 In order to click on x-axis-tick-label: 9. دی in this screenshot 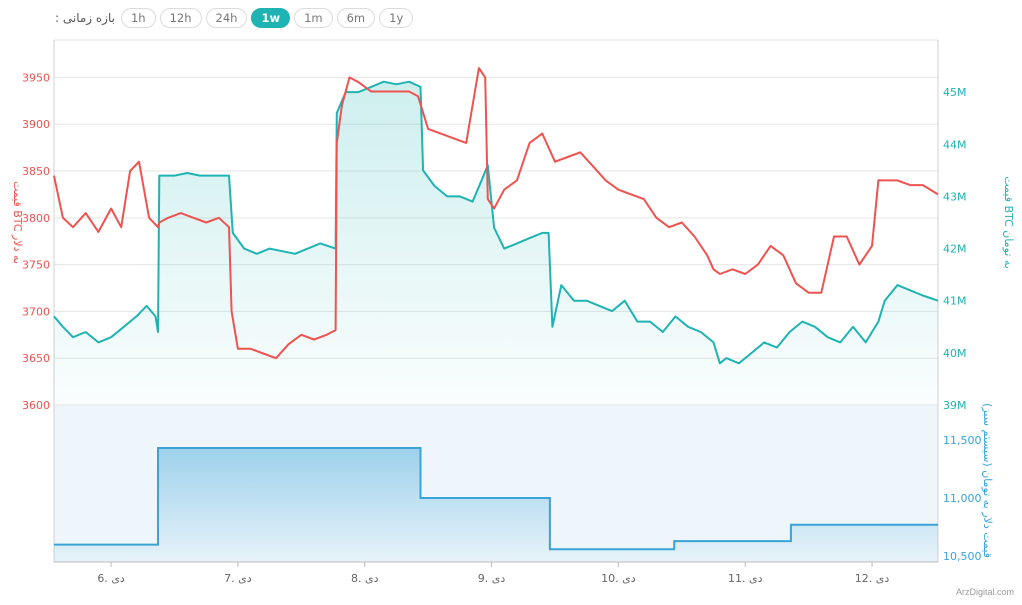, I will do `click(492, 578)`.